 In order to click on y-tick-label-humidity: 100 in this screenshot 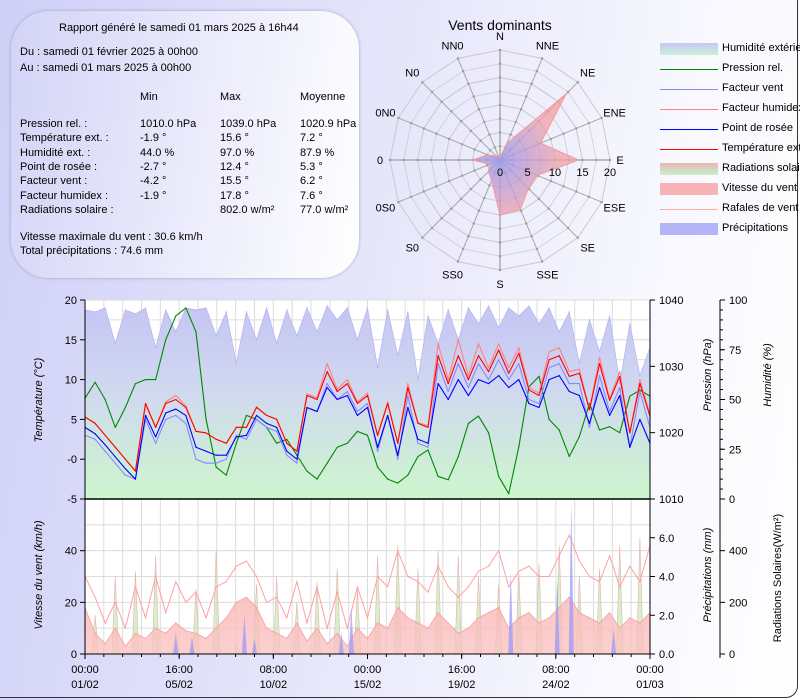, I will do `click(738, 301)`.